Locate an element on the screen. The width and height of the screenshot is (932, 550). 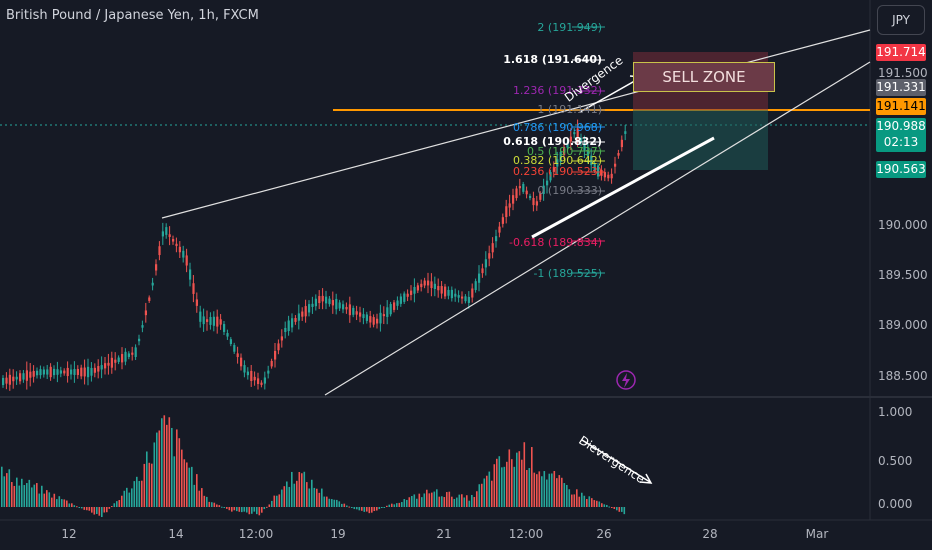
indicator-tick: 0.000 is located at coordinates (895, 504).